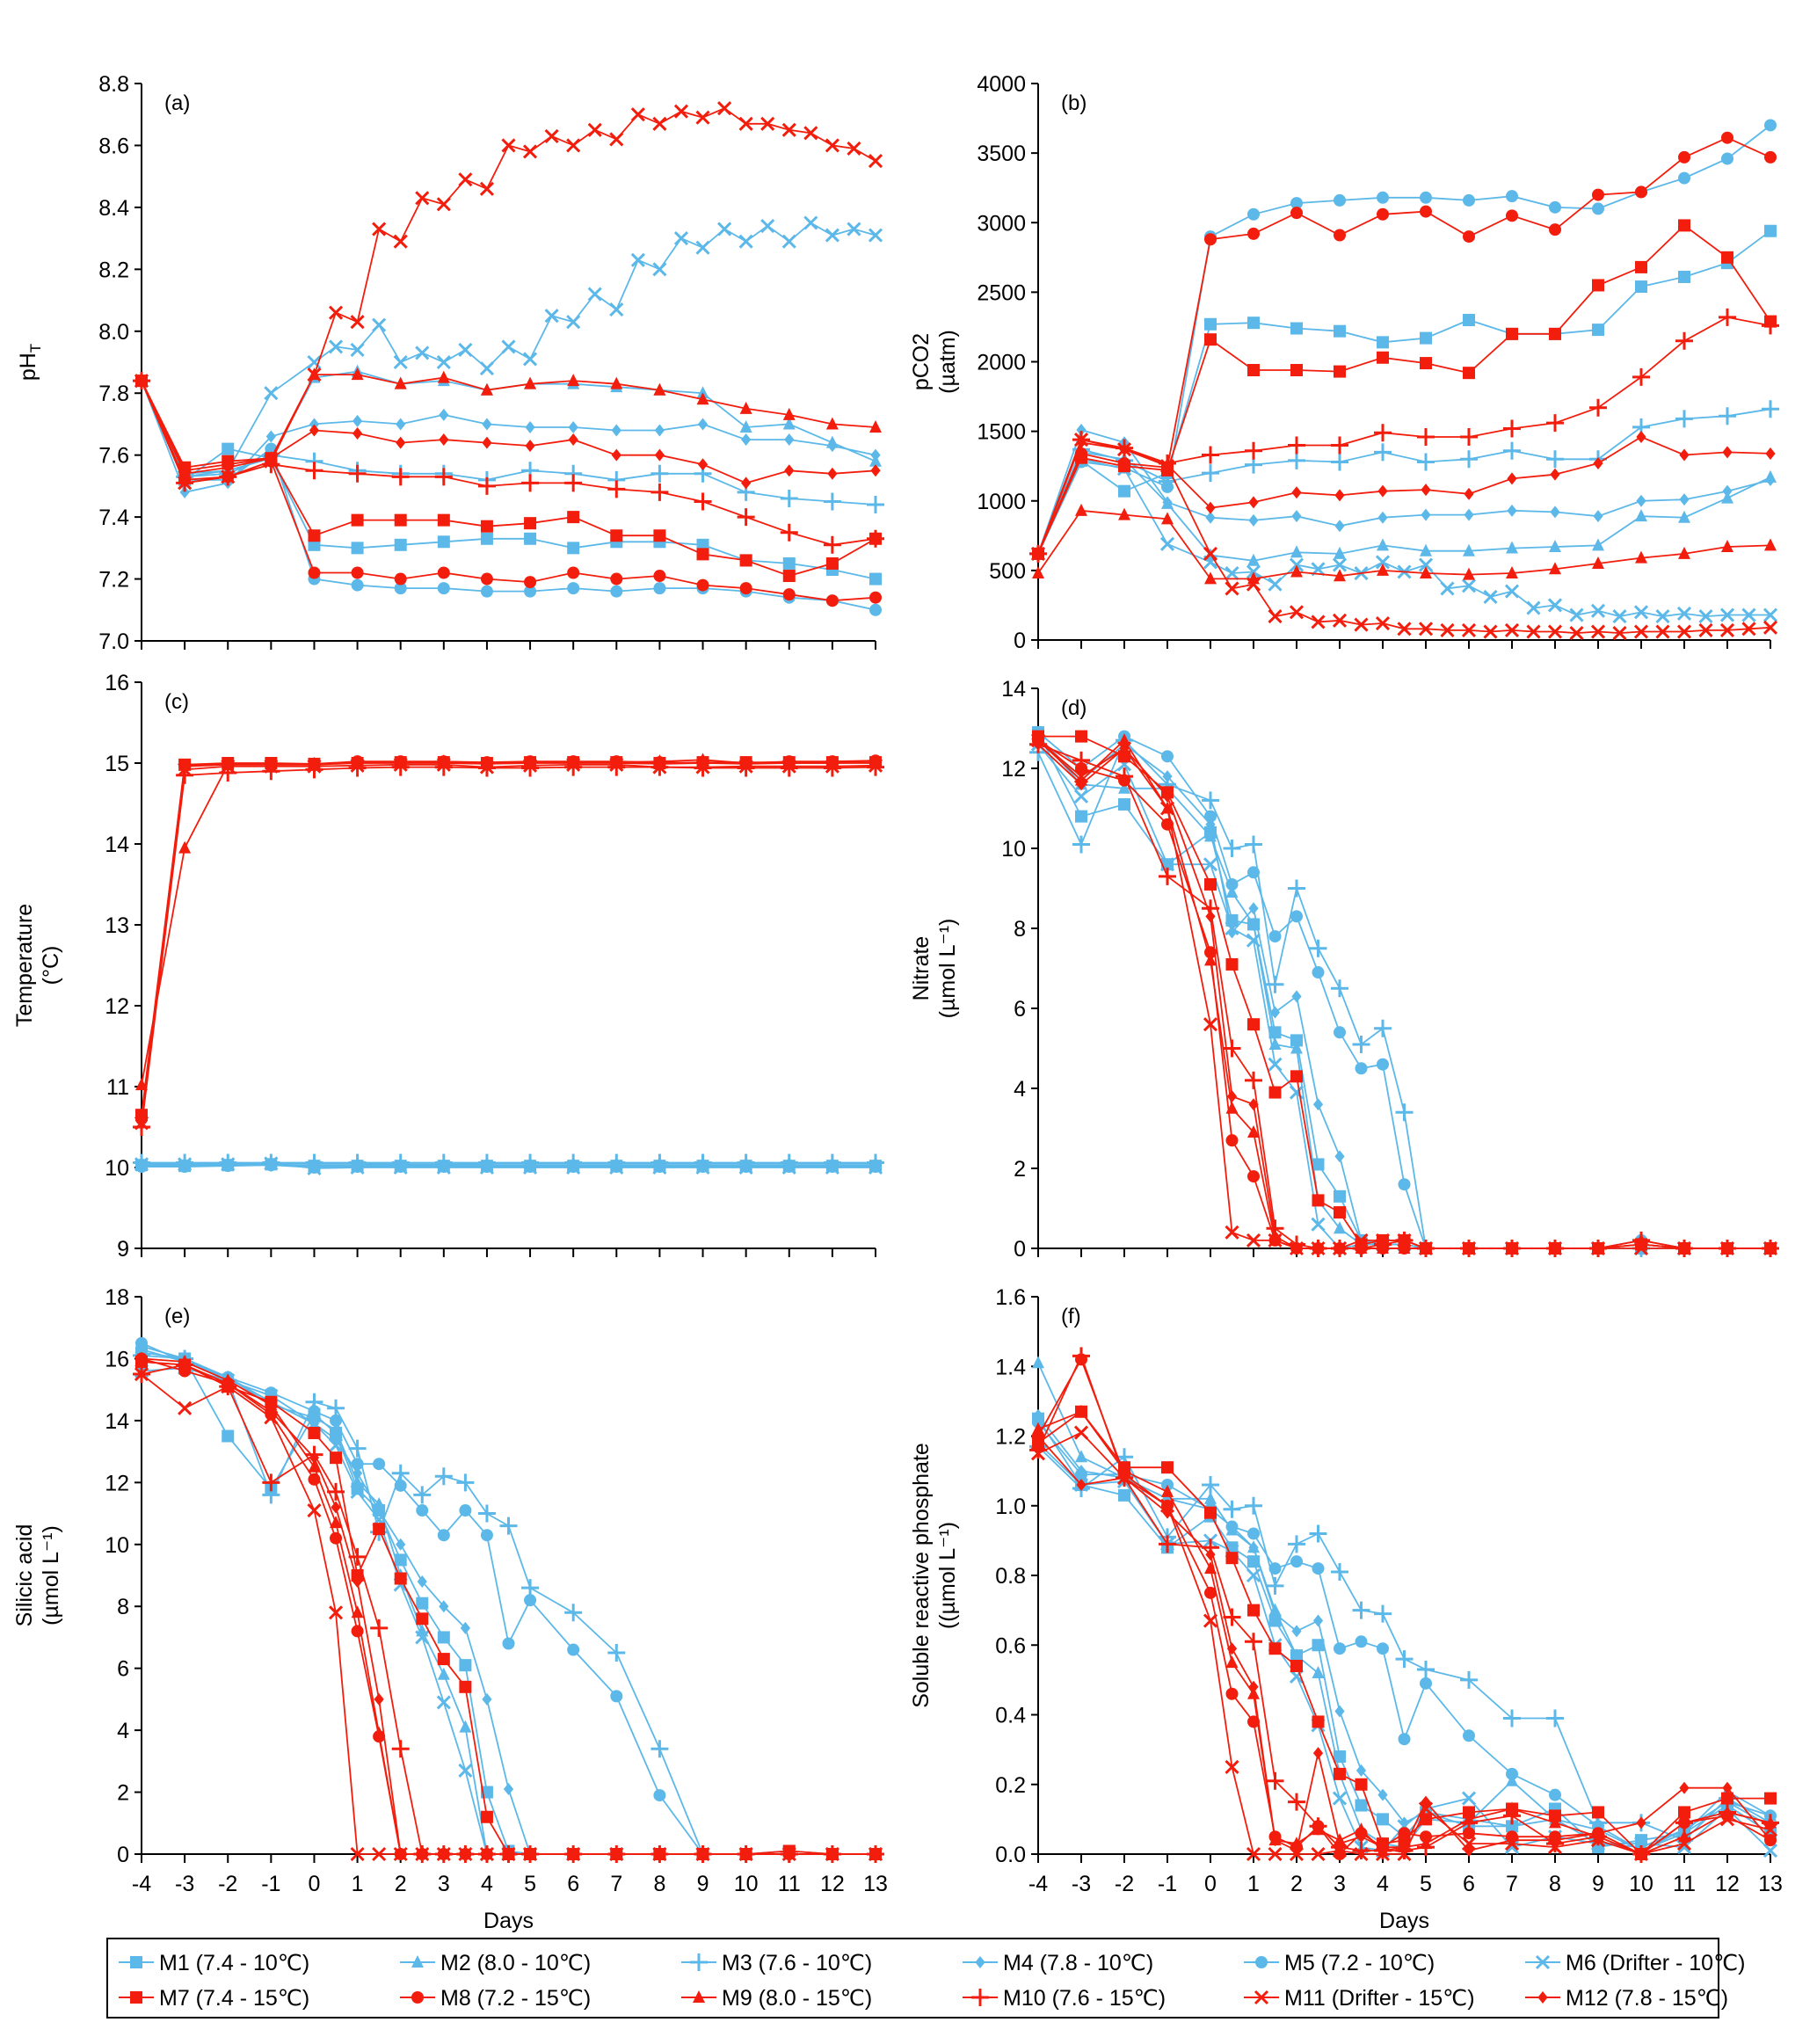 The width and height of the screenshot is (1817, 2044). I want to click on legend-label: M11 (Drifter - 15℃), so click(1379, 1998).